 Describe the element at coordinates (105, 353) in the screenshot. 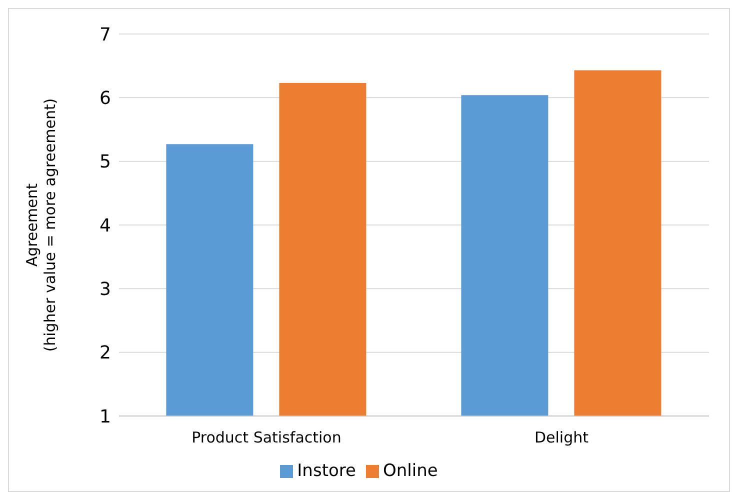

I see `y-tick-label: 2` at that location.